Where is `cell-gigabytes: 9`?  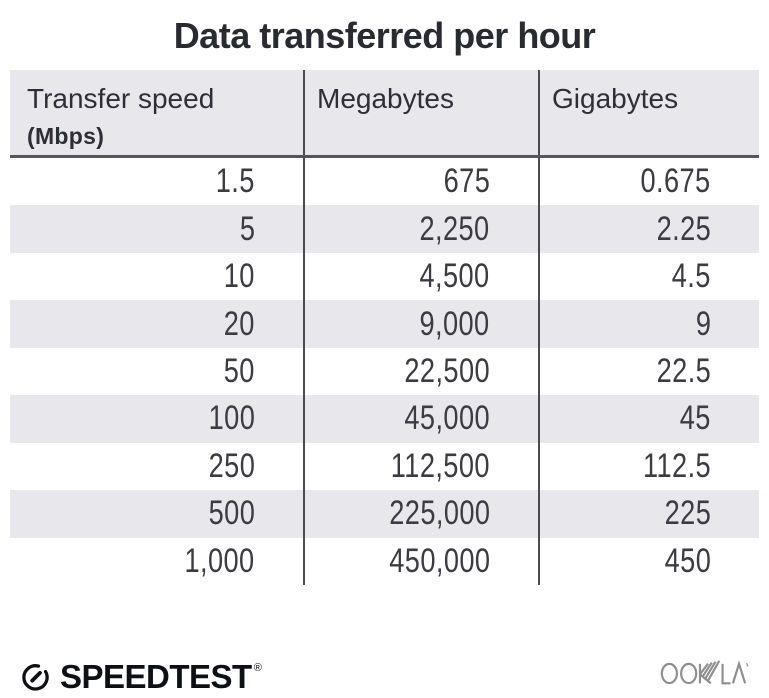
cell-gigabytes: 9 is located at coordinates (648, 324).